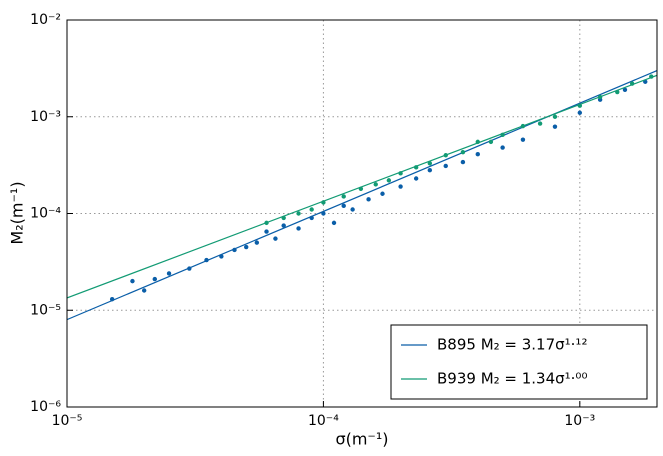  Describe the element at coordinates (323, 421) in the screenshot. I see `x-tick-label: 10⁻⁴` at that location.